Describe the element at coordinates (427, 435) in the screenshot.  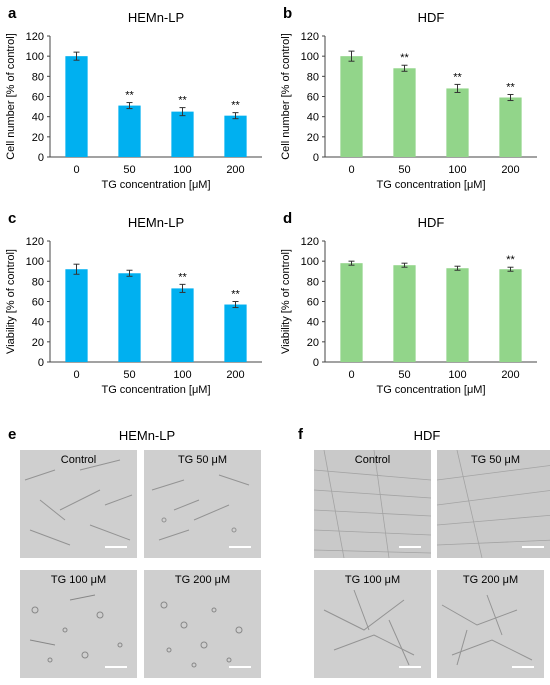
I see `panel-title-f: HDF` at that location.